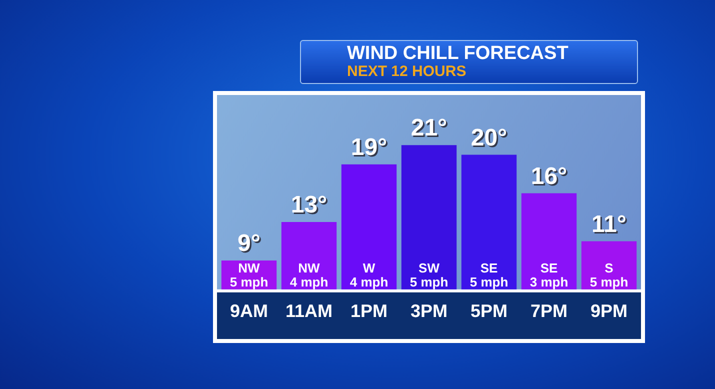  What do you see at coordinates (249, 311) in the screenshot?
I see `x-tick-label: 9AM` at bounding box center [249, 311].